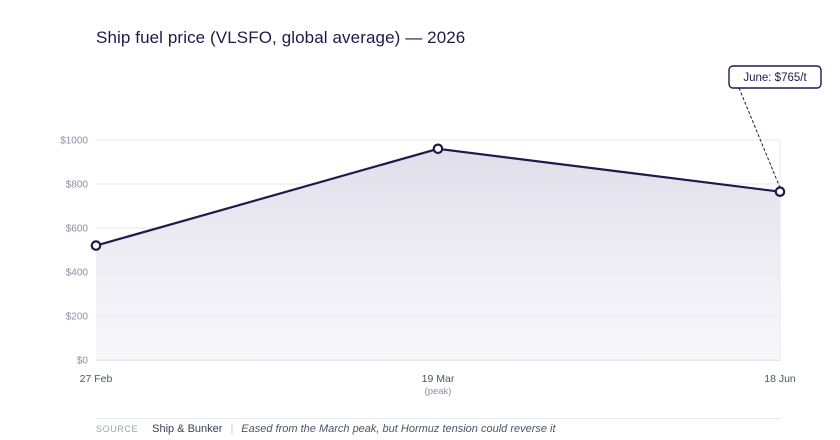 The image size is (840, 440). What do you see at coordinates (77, 229) in the screenshot?
I see `y-tick-label: $600` at bounding box center [77, 229].